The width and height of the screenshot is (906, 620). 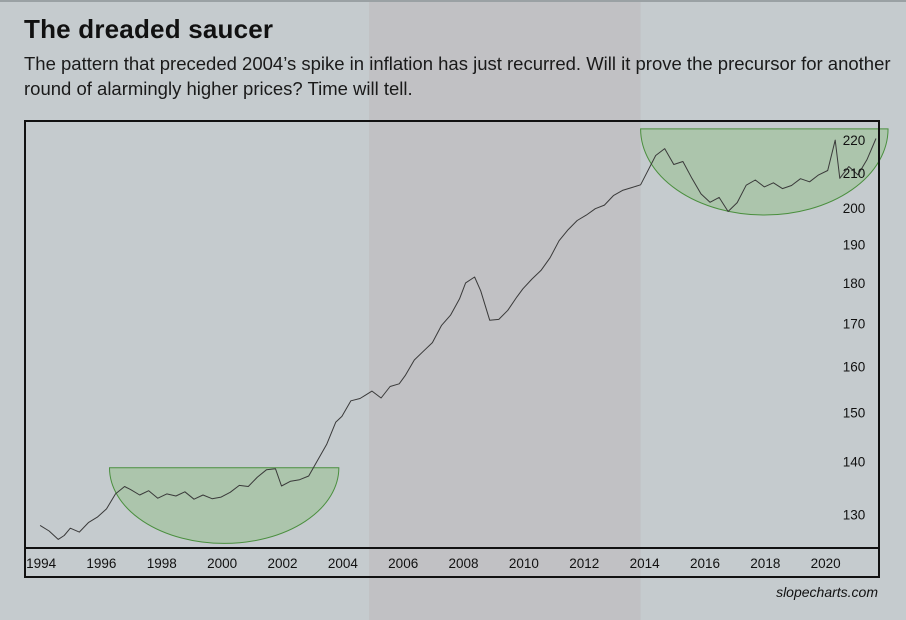 What do you see at coordinates (453, 1) in the screenshot?
I see `top-rule` at bounding box center [453, 1].